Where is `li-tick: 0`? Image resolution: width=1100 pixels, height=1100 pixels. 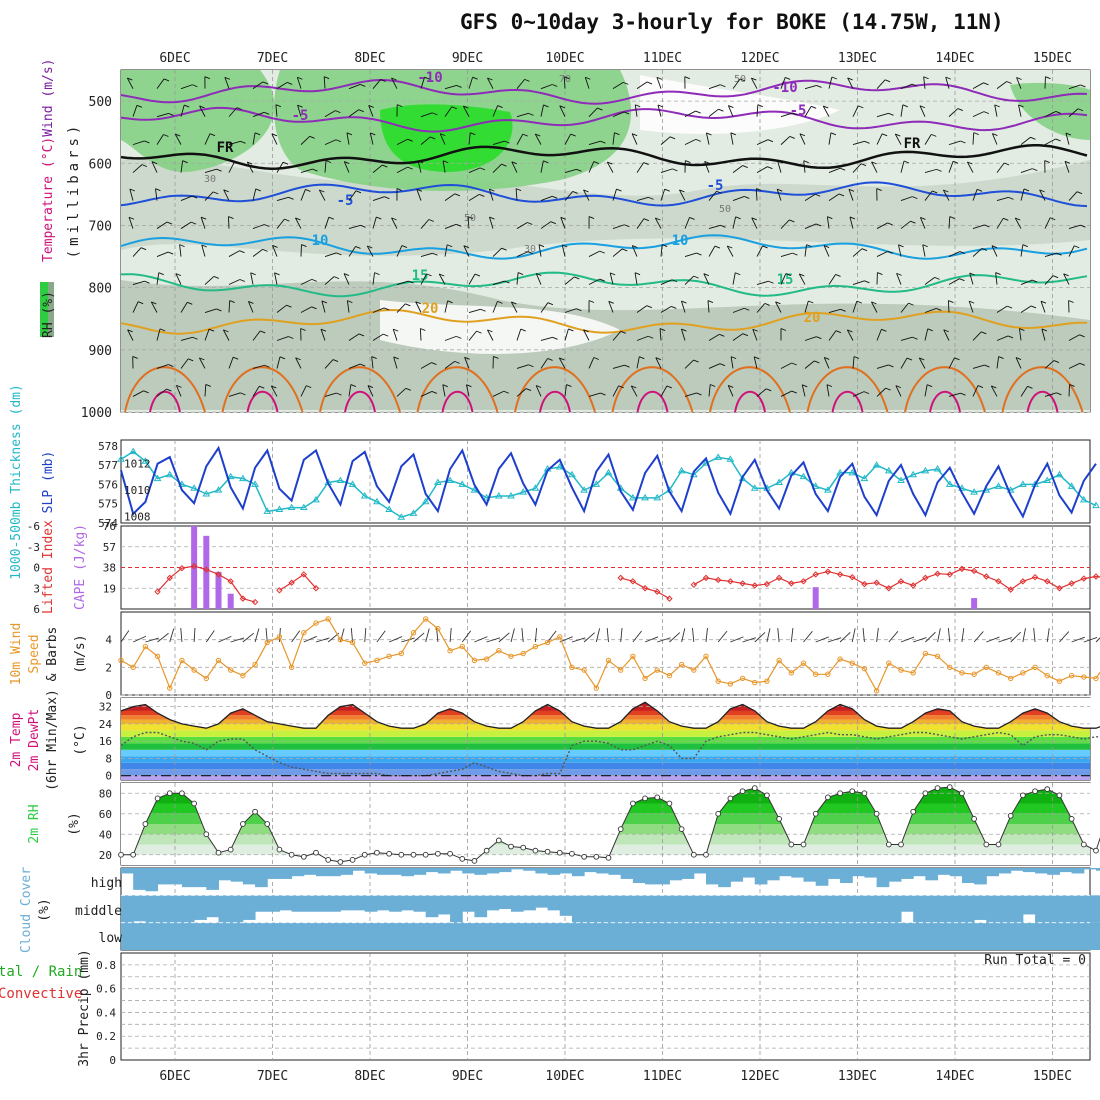
li-tick: 0 is located at coordinates (36, 568).